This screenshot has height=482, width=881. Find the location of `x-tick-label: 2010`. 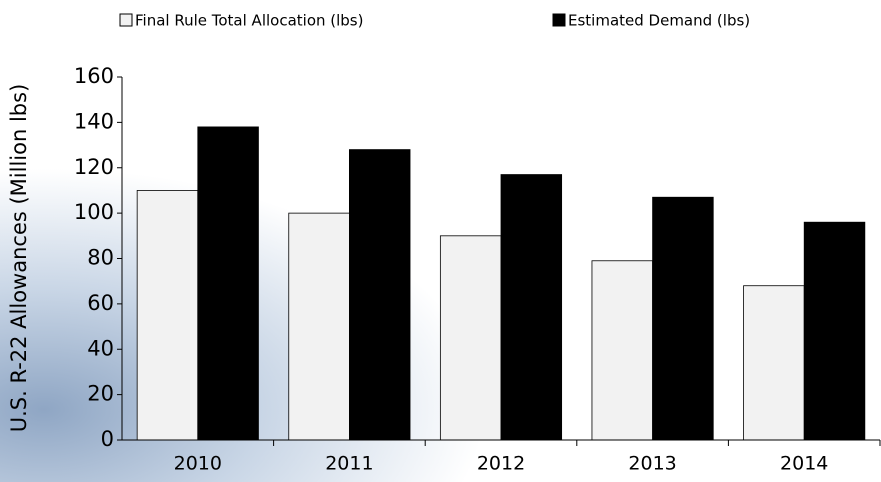

x-tick-label: 2010 is located at coordinates (198, 464).